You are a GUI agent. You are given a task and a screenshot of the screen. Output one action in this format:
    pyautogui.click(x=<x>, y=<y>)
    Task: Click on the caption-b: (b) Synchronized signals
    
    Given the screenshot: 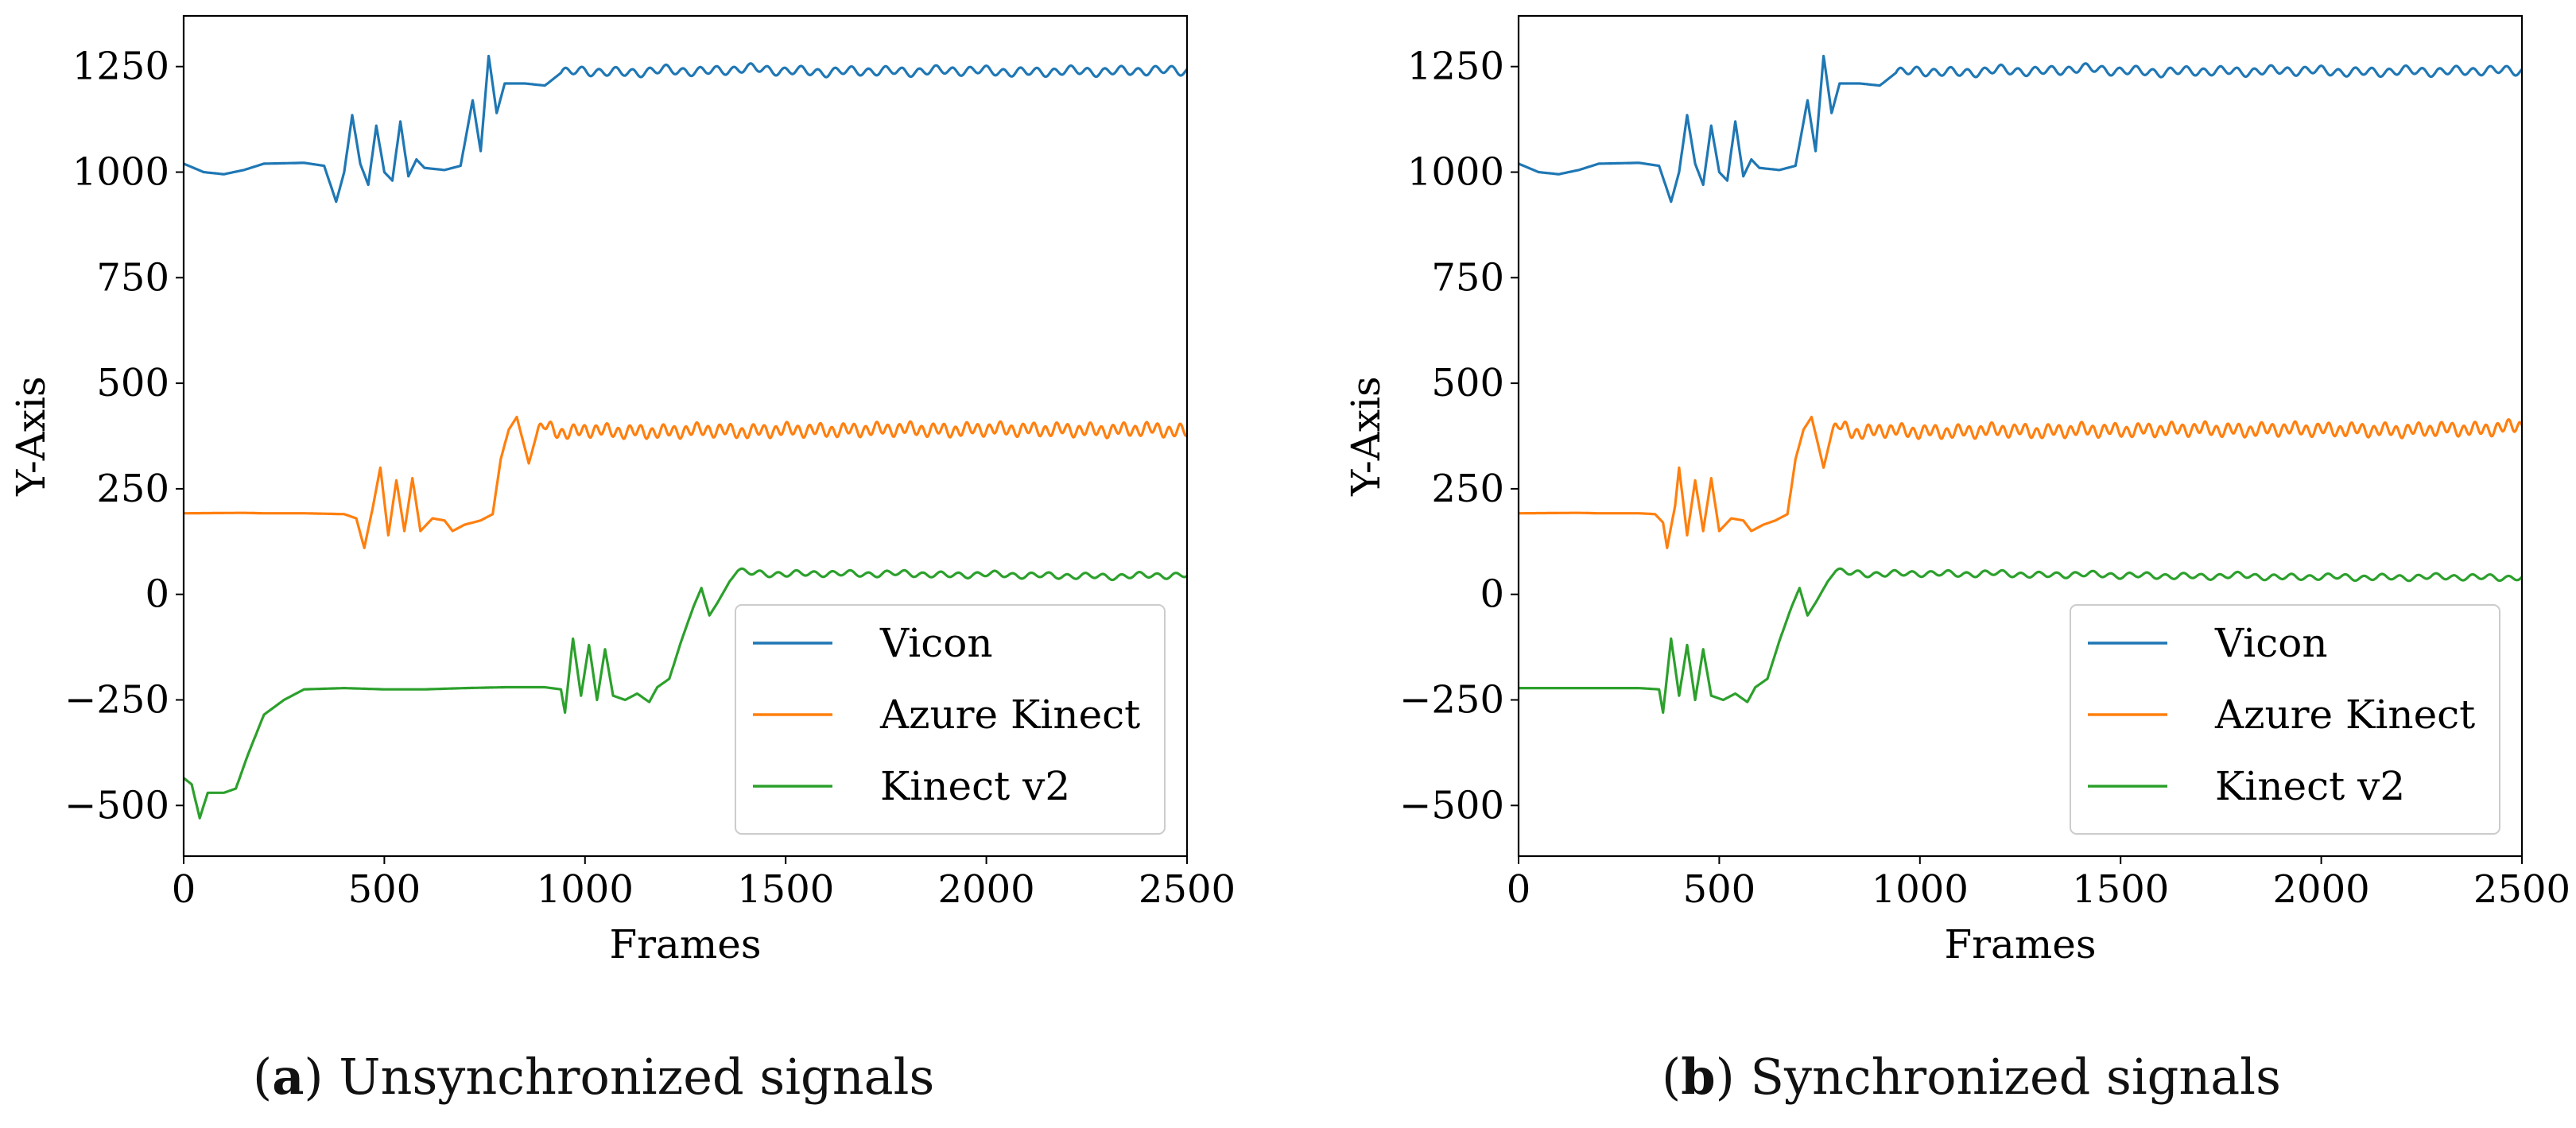 What is the action you would take?
    pyautogui.click(x=1972, y=1077)
    